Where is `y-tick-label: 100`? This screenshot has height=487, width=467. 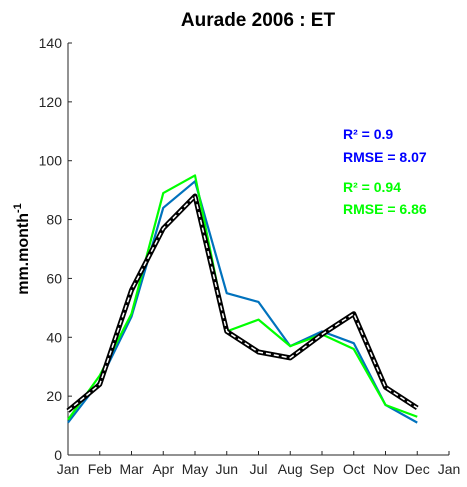 y-tick-label: 100 is located at coordinates (51, 161).